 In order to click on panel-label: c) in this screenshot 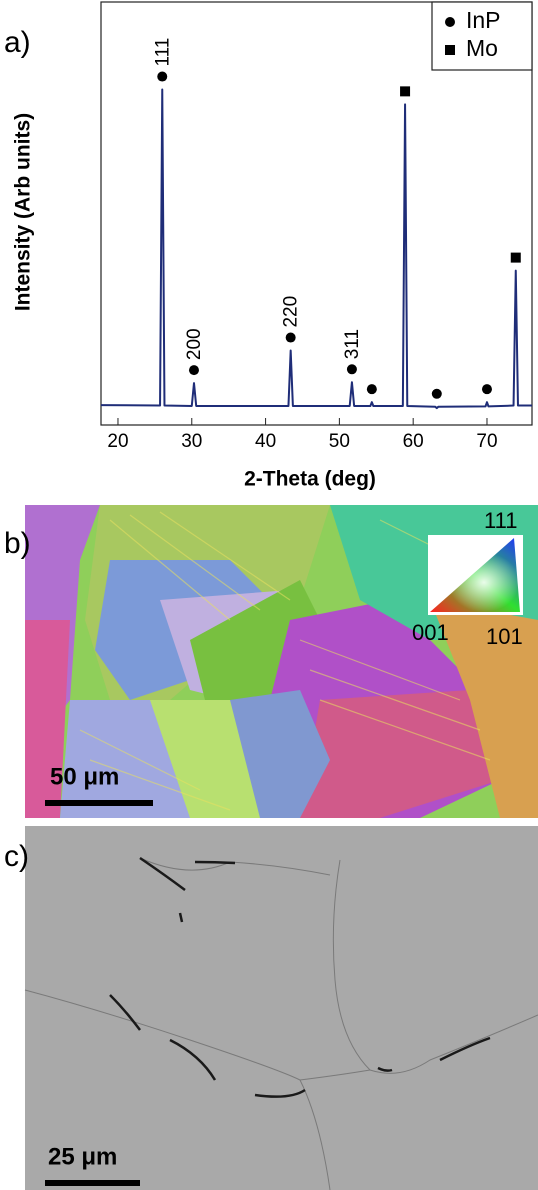, I will do `click(16, 856)`.